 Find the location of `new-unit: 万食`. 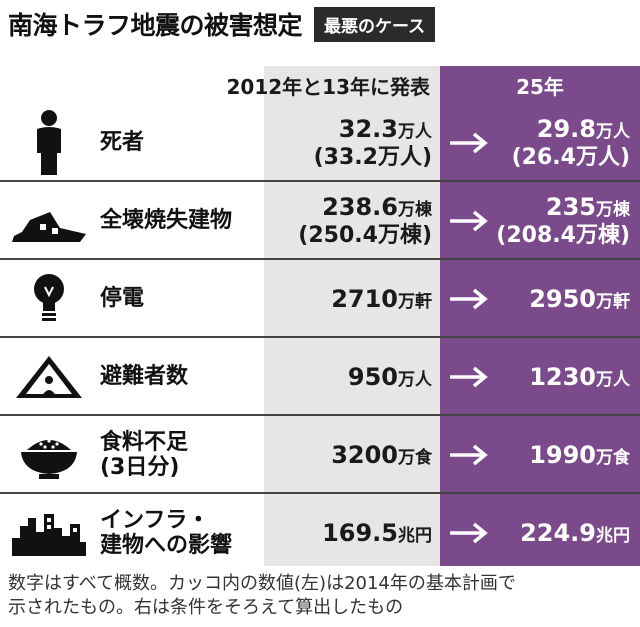

new-unit: 万食 is located at coordinates (613, 458).